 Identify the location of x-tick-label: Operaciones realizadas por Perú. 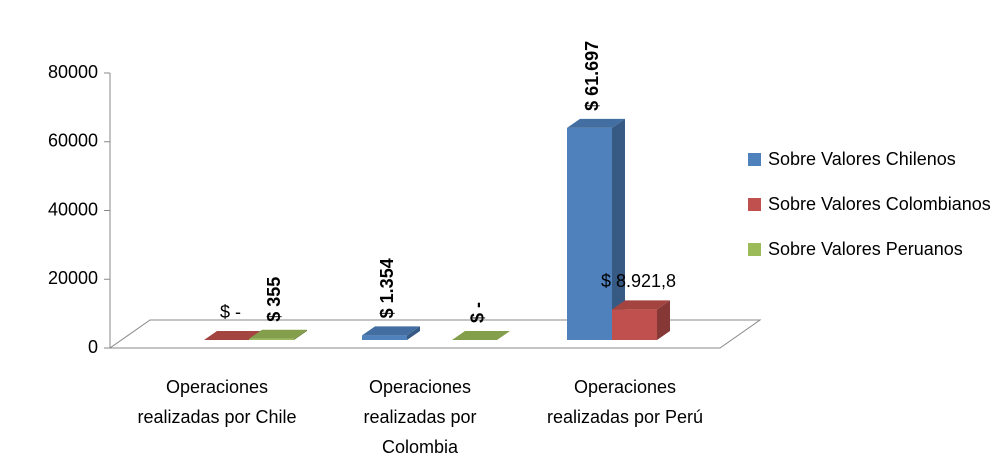
(625, 402).